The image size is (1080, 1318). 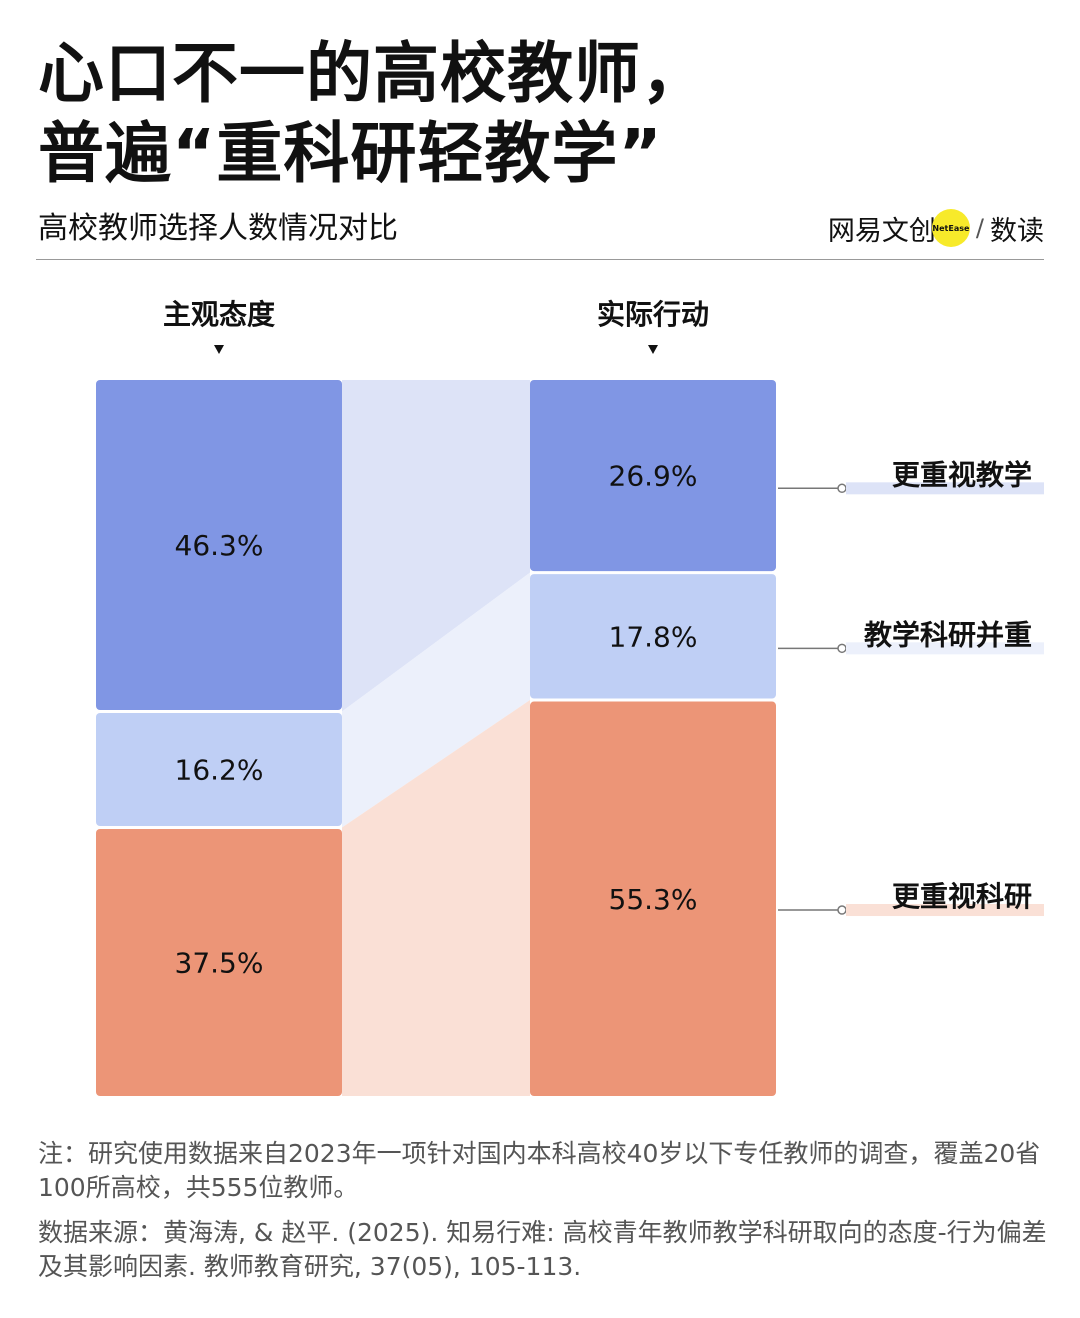 I want to click on brand-logo: 网易文创 NetEase / 数读, so click(x=936, y=228).